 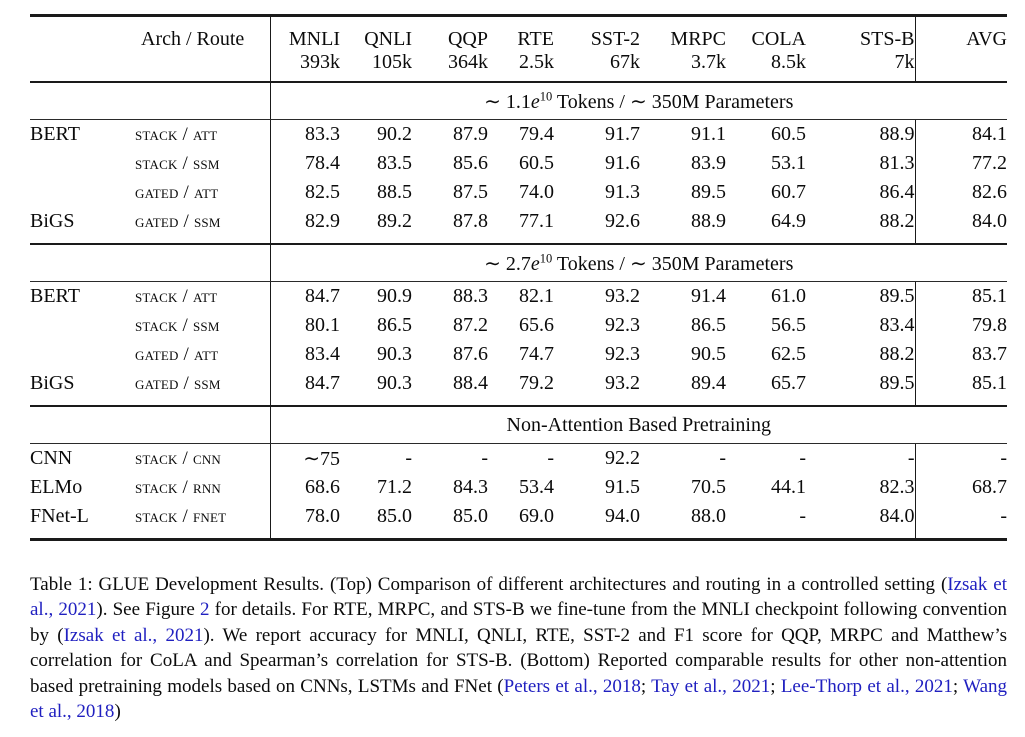 I want to click on caption-text: ;, so click(x=775, y=686).